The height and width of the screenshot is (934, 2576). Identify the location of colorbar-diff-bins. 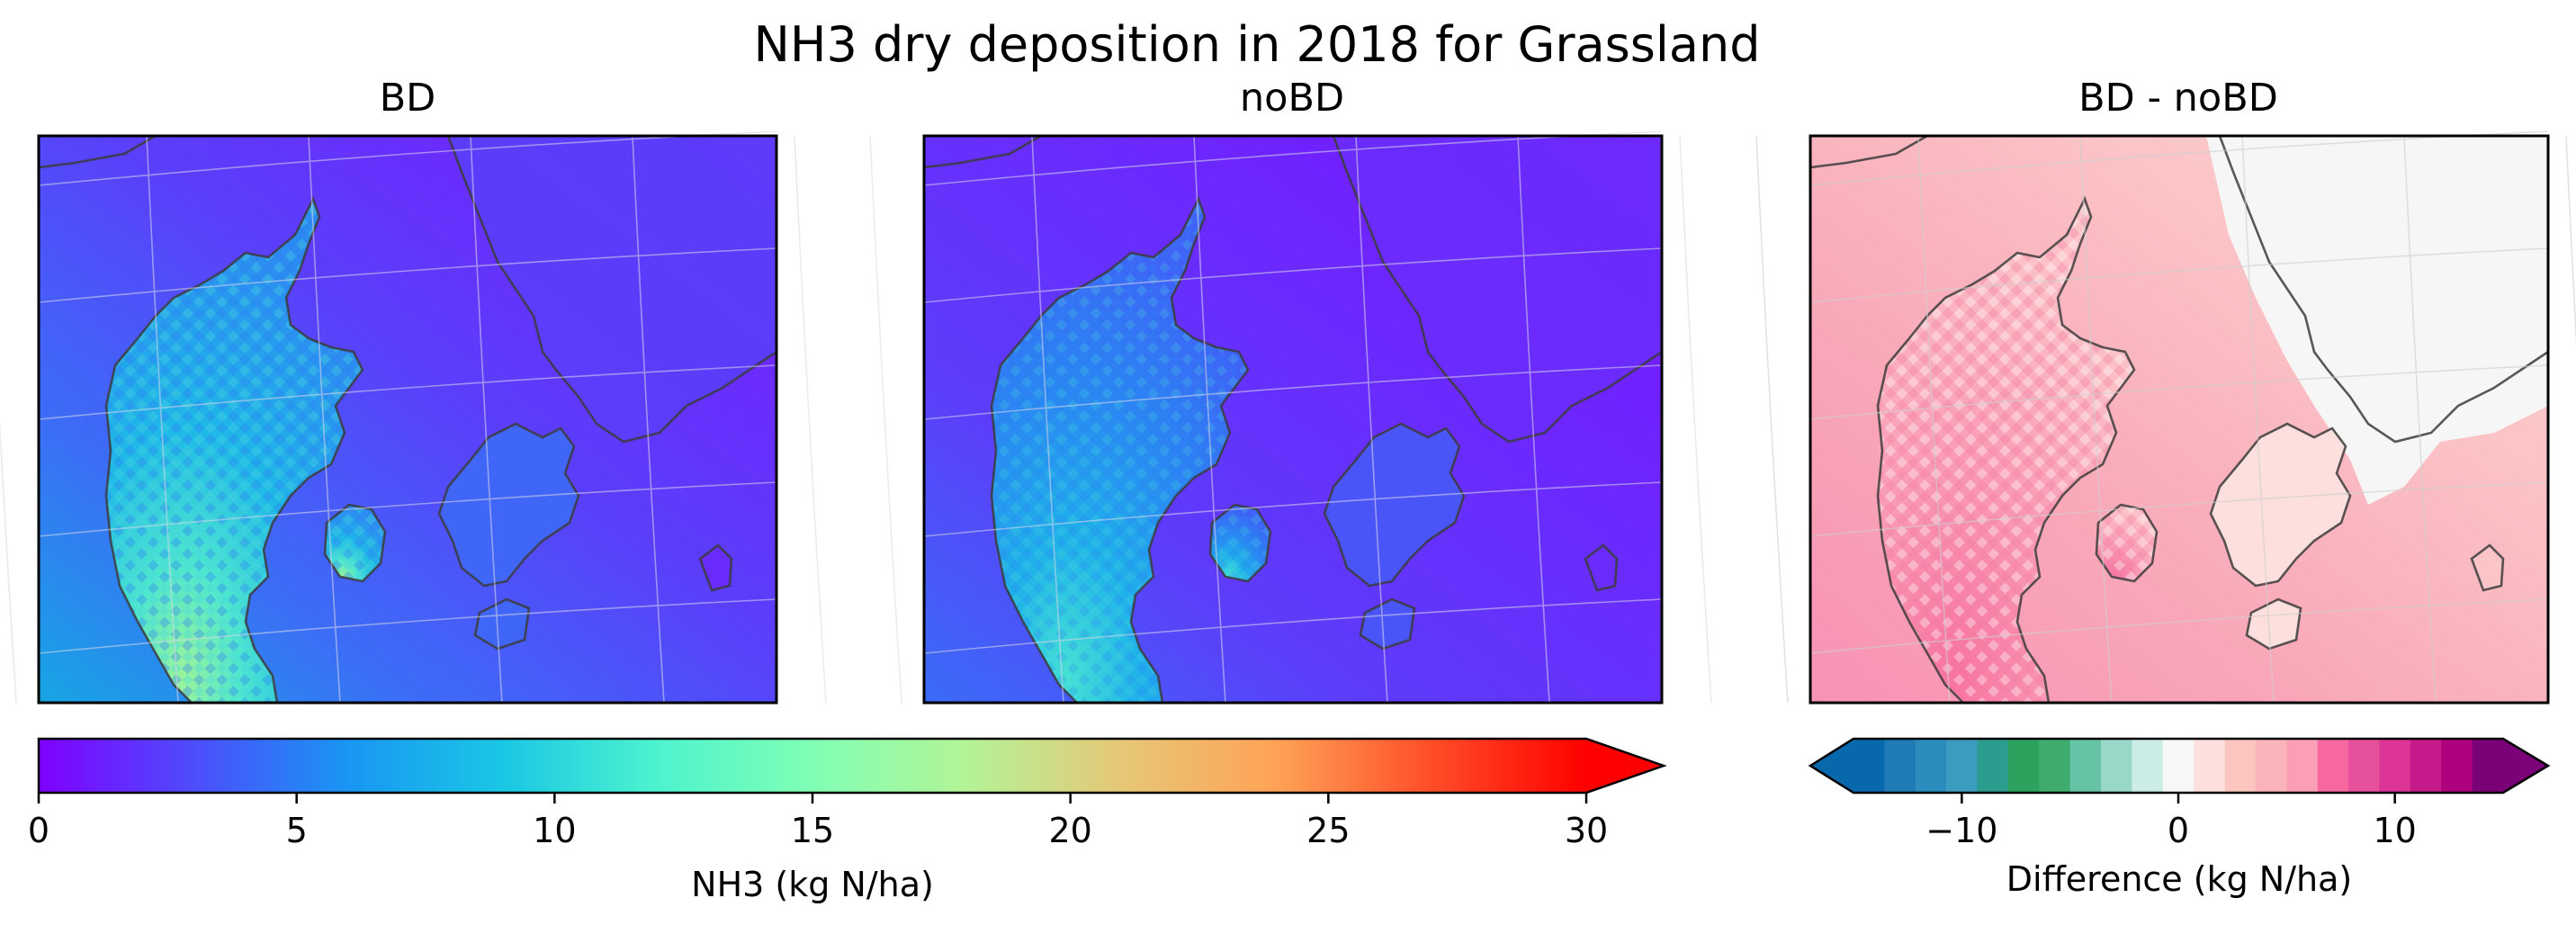
(2179, 766).